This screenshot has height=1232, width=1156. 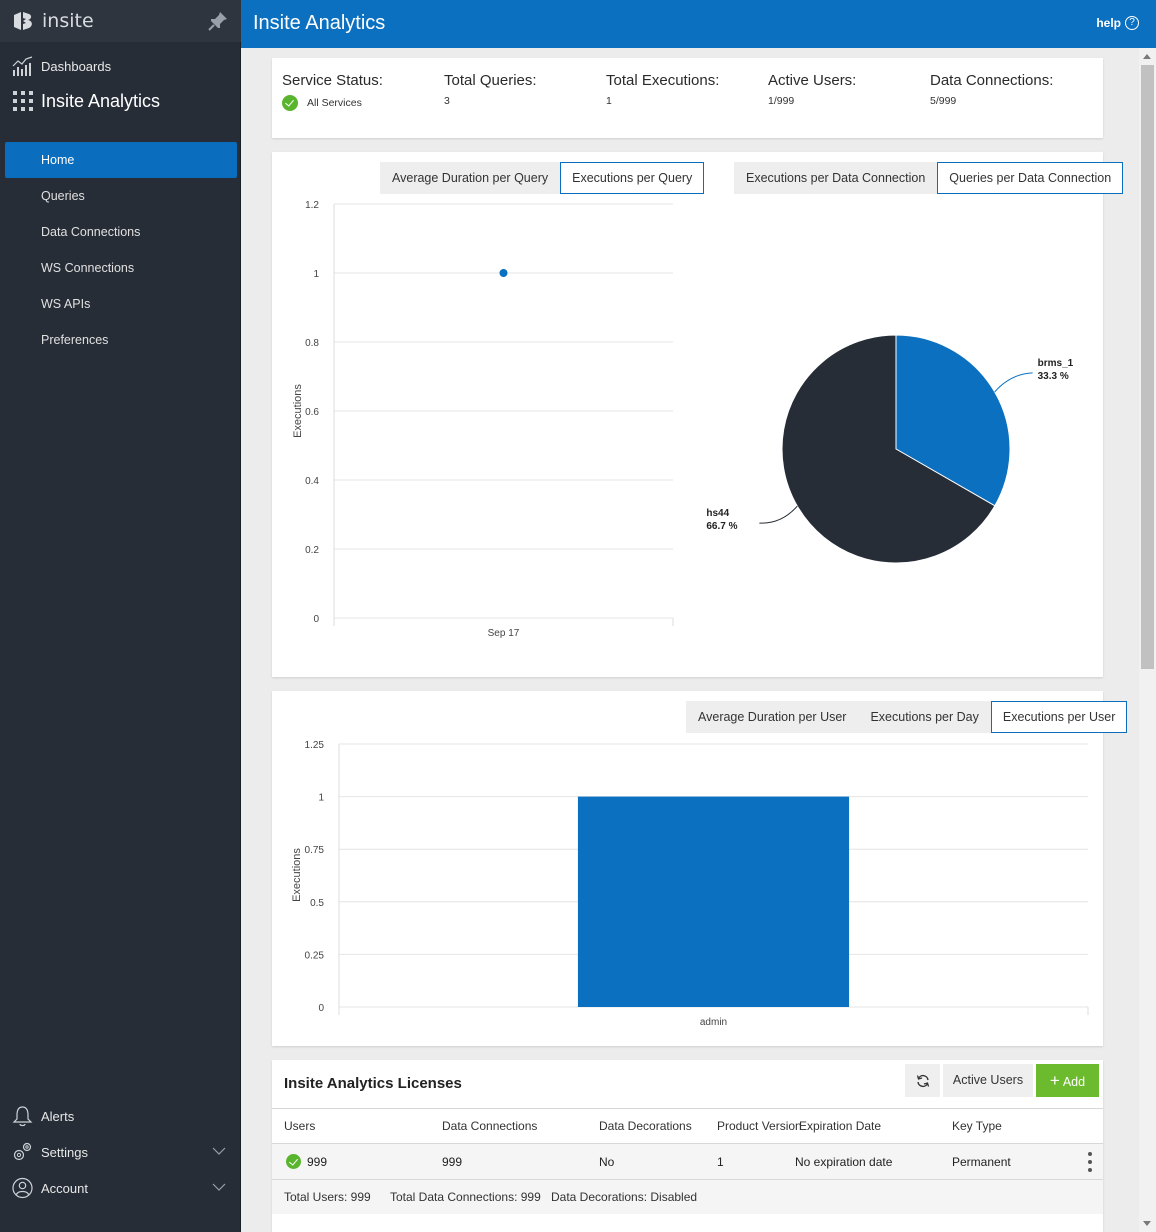 I want to click on x-tick-label: Sep 17, so click(x=504, y=633).